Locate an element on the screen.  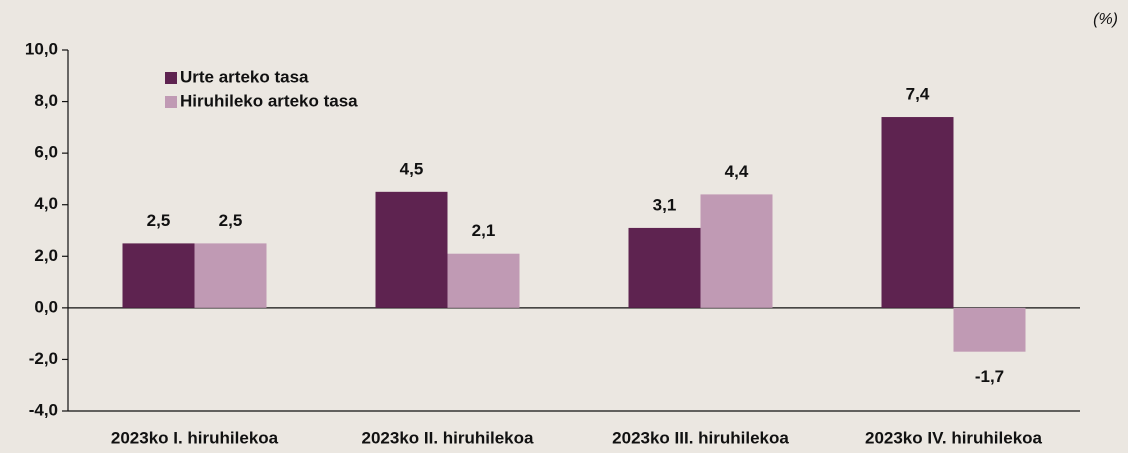
value-label: -1,7 is located at coordinates (989, 376).